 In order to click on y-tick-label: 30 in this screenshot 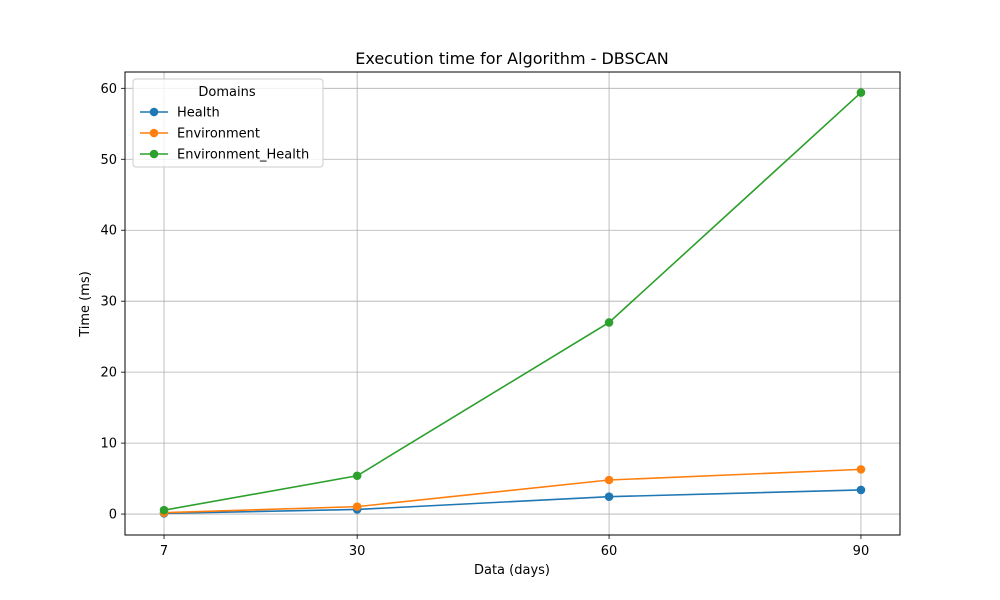, I will do `click(108, 302)`.